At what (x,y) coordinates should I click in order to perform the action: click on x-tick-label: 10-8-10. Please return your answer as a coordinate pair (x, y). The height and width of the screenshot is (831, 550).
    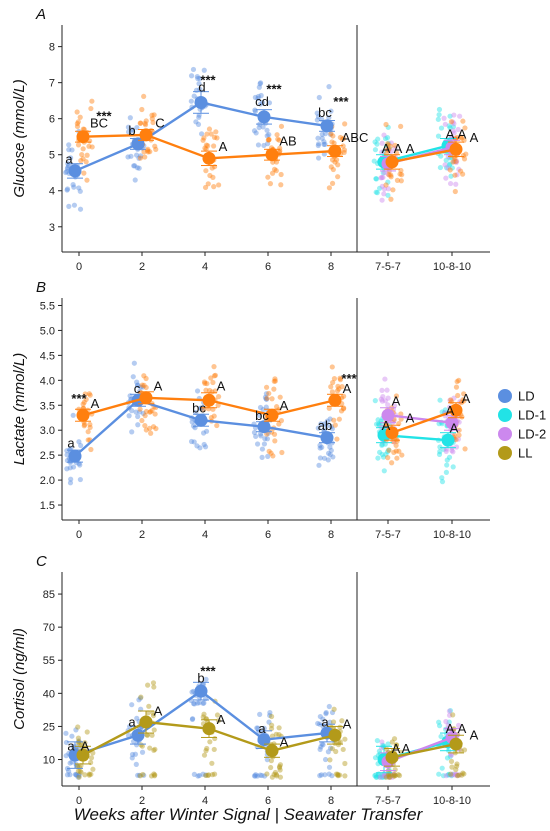
    Looking at the image, I should click on (452, 267).